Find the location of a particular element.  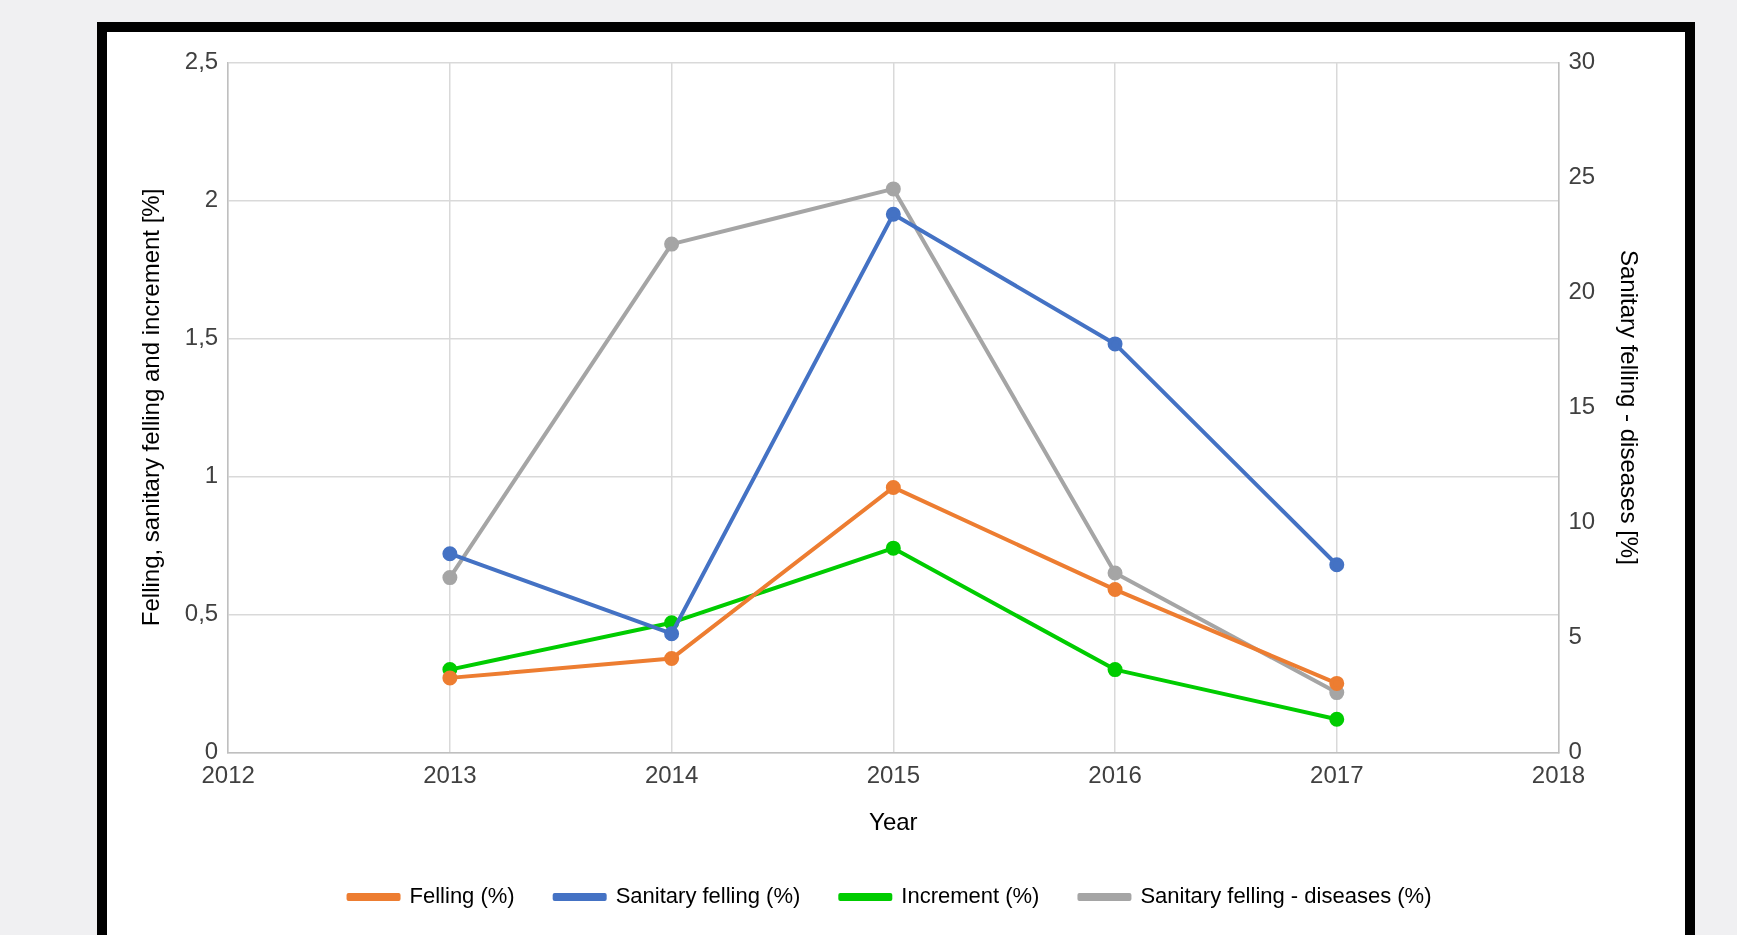

x-tick-label: 2014 is located at coordinates (671, 775).